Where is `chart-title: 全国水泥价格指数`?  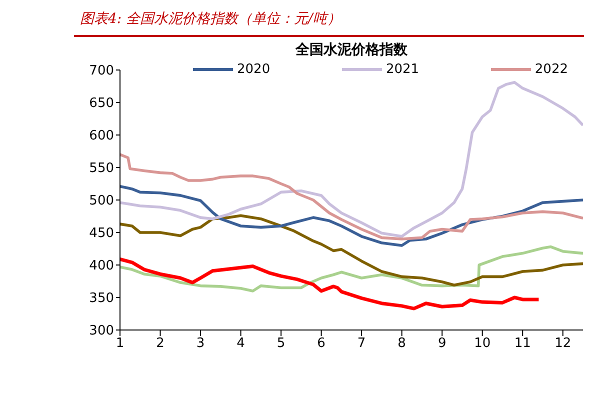
chart-title: 全国水泥价格指数 is located at coordinates (351, 50).